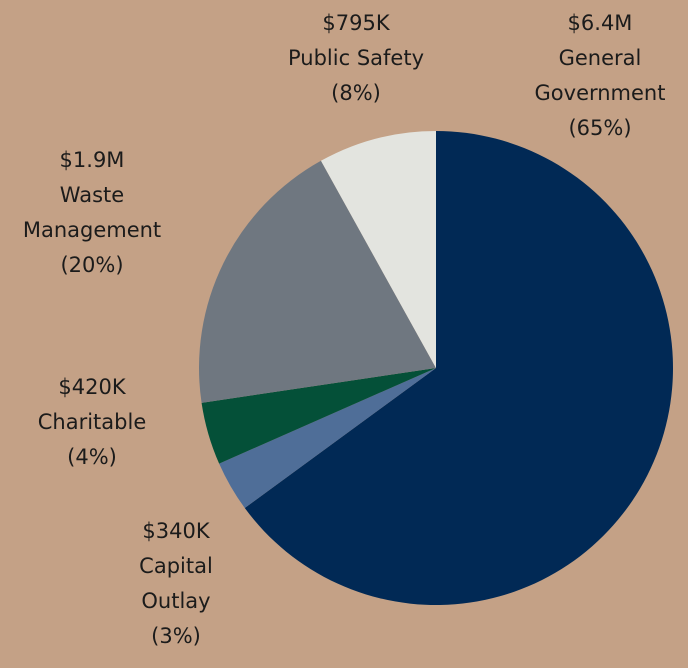 The image size is (688, 668). I want to click on slice-label: $6.4M General Government (65%), so click(600, 76).